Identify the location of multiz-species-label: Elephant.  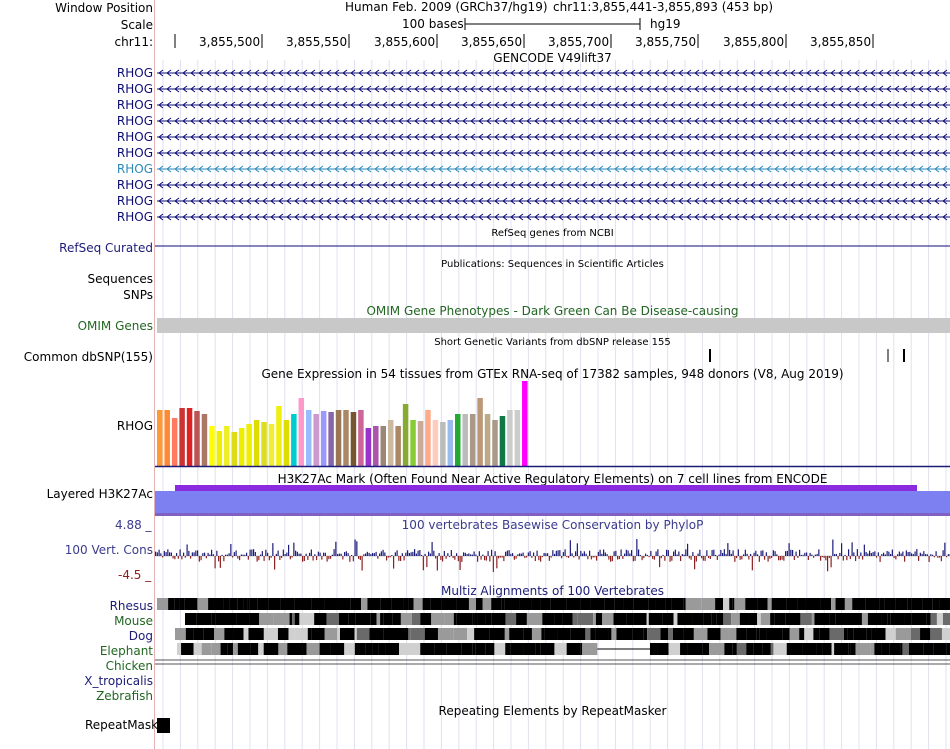
(126, 651).